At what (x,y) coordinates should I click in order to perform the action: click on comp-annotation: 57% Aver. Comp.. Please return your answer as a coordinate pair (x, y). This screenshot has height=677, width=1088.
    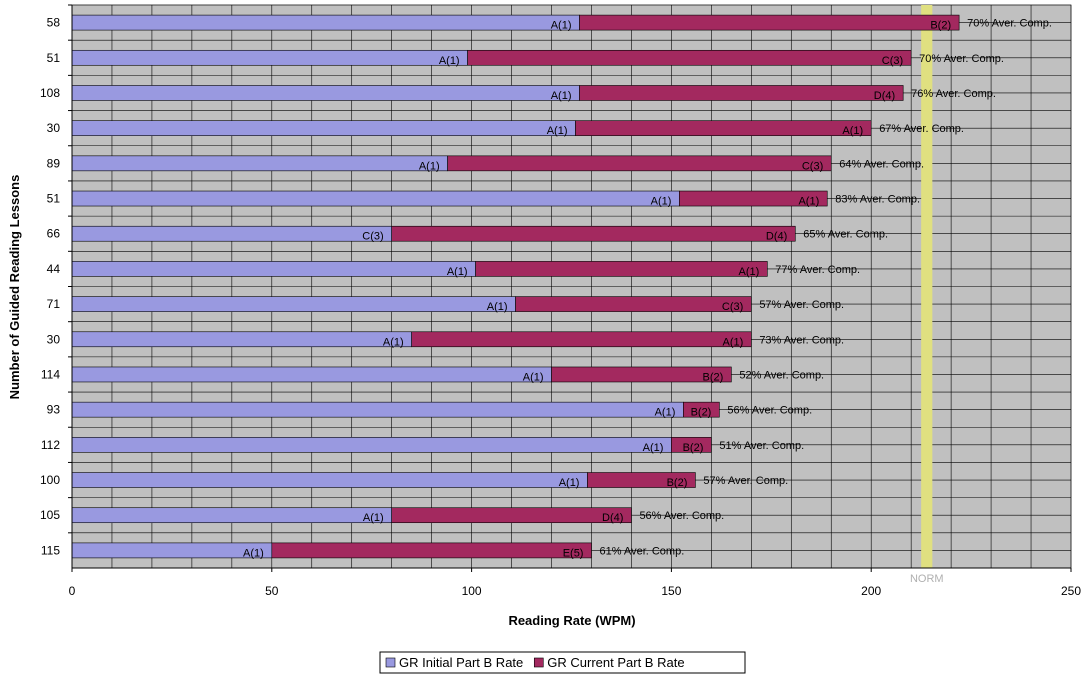
    Looking at the image, I should click on (745, 481).